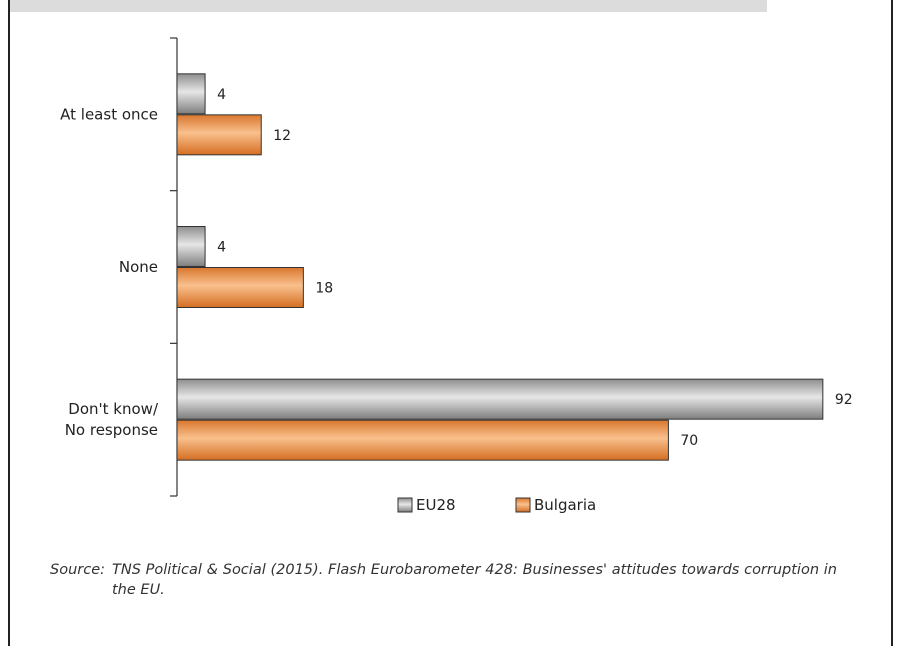 This screenshot has height=646, width=900. I want to click on legend-label-bulgaria: Bulgaria, so click(565, 505).